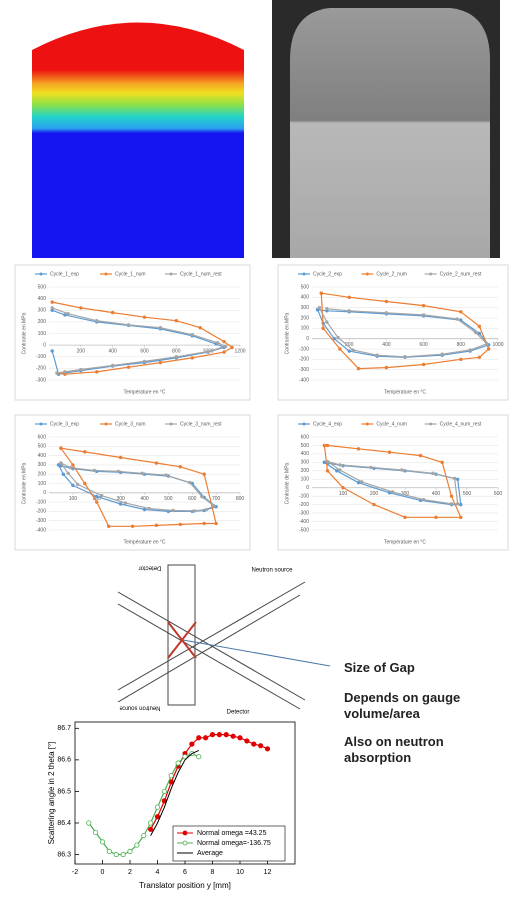 Image resolution: width=513 pixels, height=901 pixels. What do you see at coordinates (304, 360) in the screenshot?
I see `y-tick-label: -200` at bounding box center [304, 360].